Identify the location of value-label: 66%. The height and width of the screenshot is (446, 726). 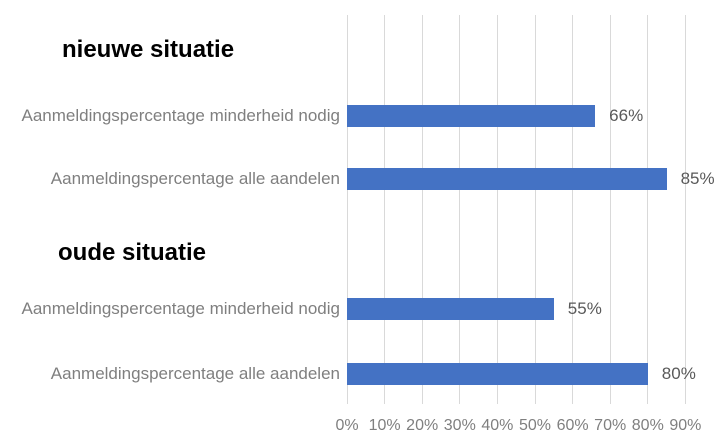
(626, 115).